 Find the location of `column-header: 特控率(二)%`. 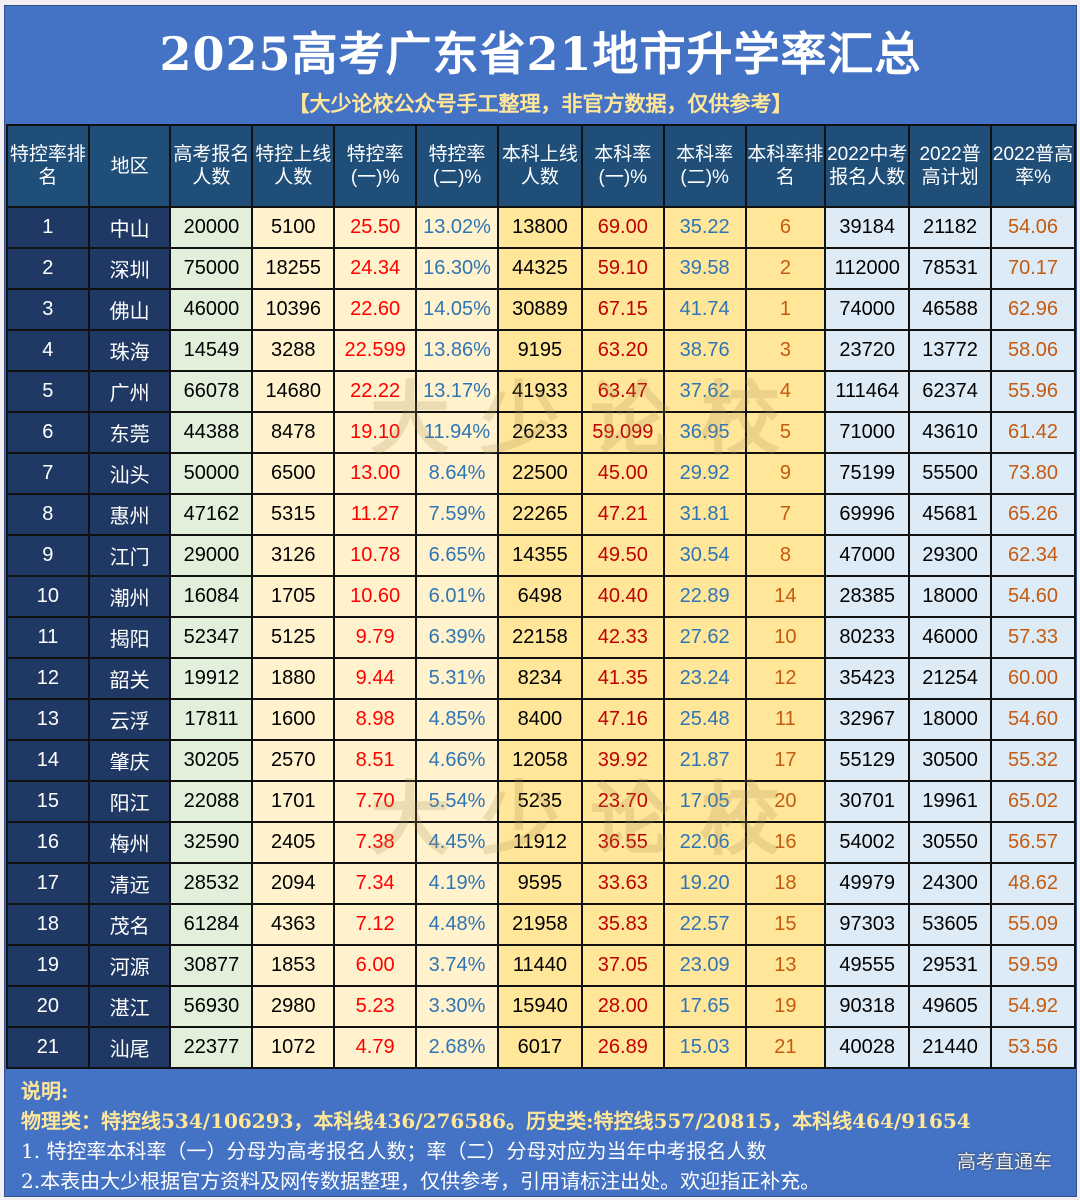

column-header: 特控率(二)% is located at coordinates (457, 166).